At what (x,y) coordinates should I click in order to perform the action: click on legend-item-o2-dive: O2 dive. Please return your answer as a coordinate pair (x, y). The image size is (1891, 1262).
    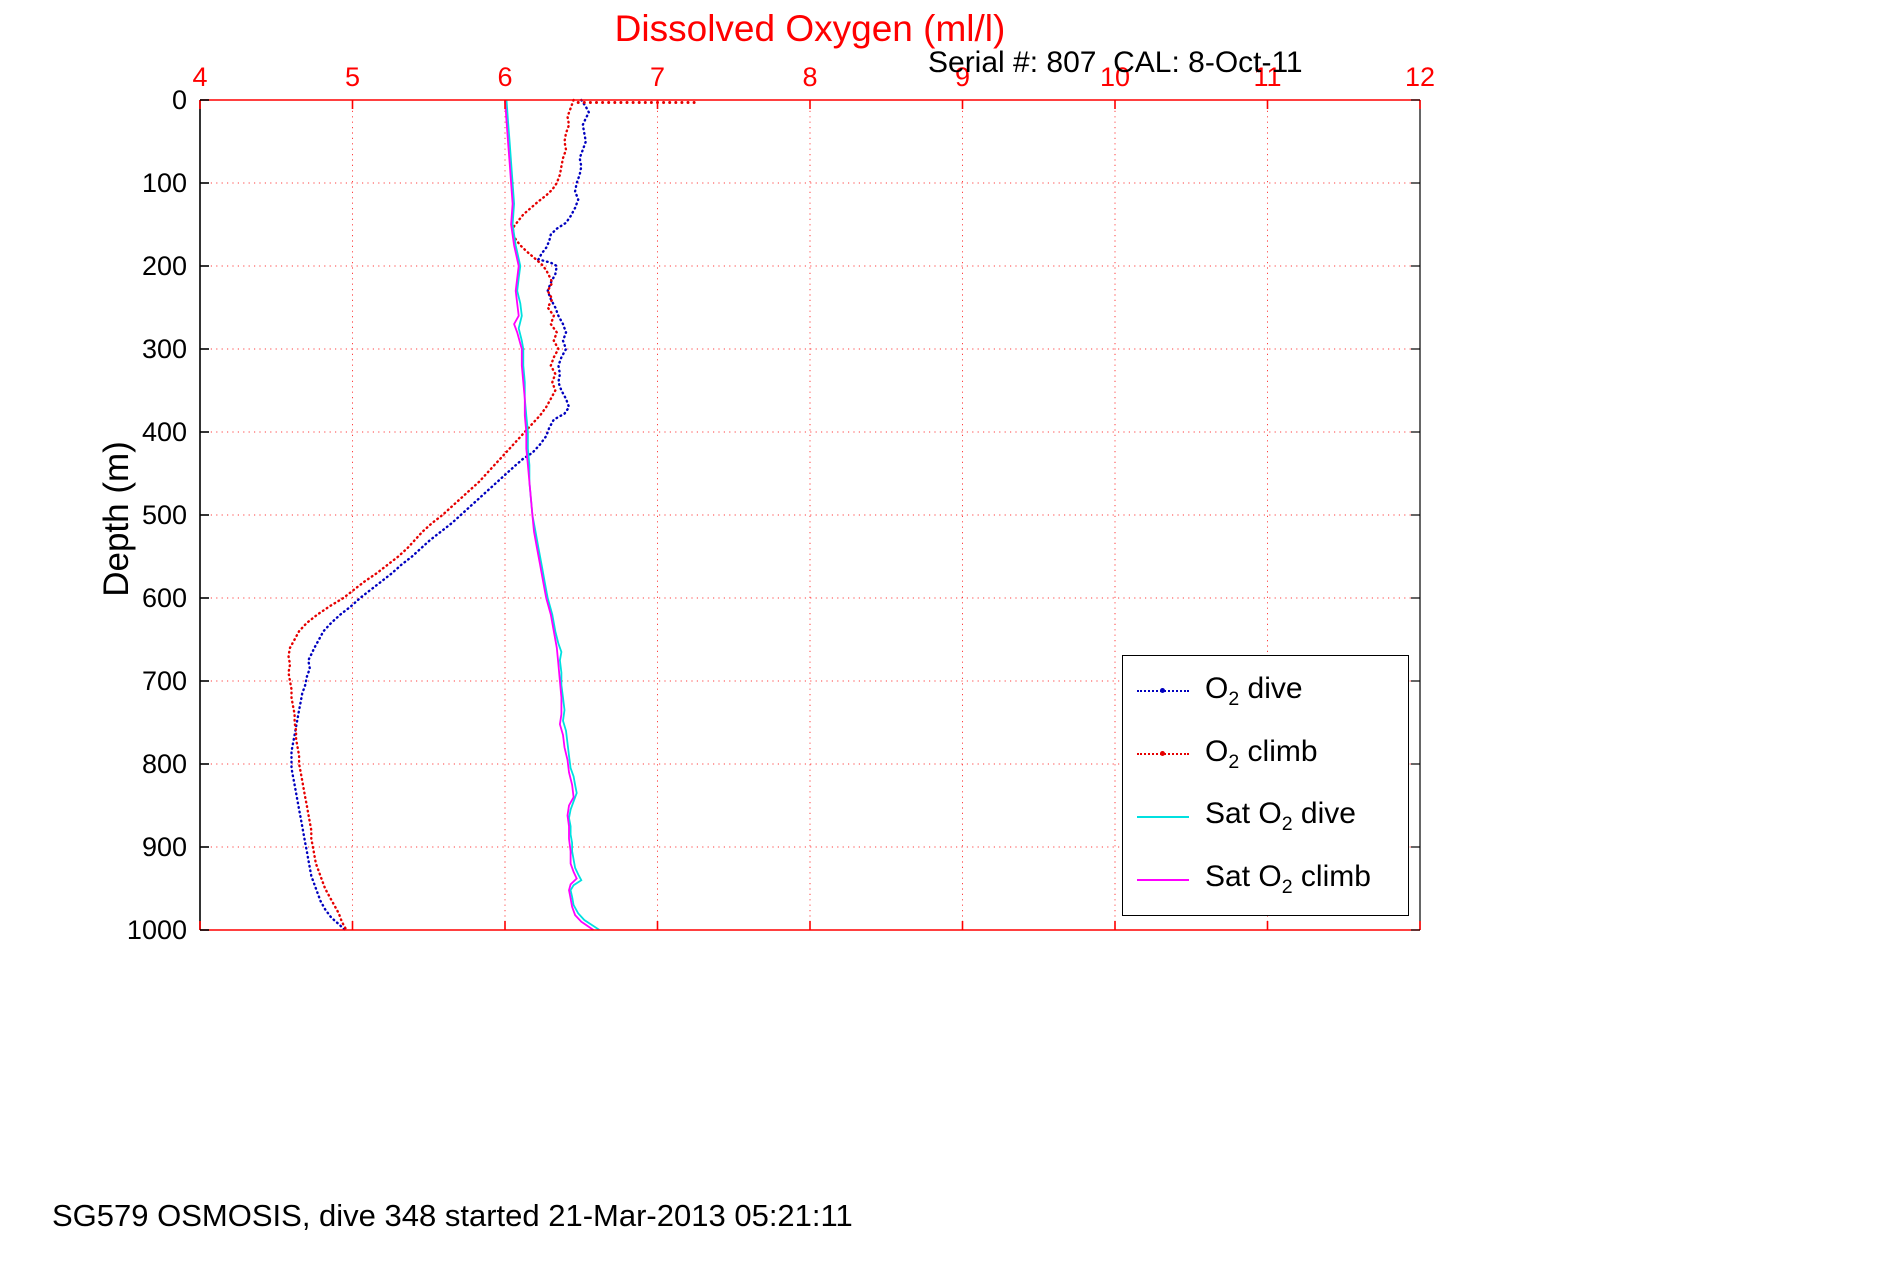
    Looking at the image, I should click on (1265, 691).